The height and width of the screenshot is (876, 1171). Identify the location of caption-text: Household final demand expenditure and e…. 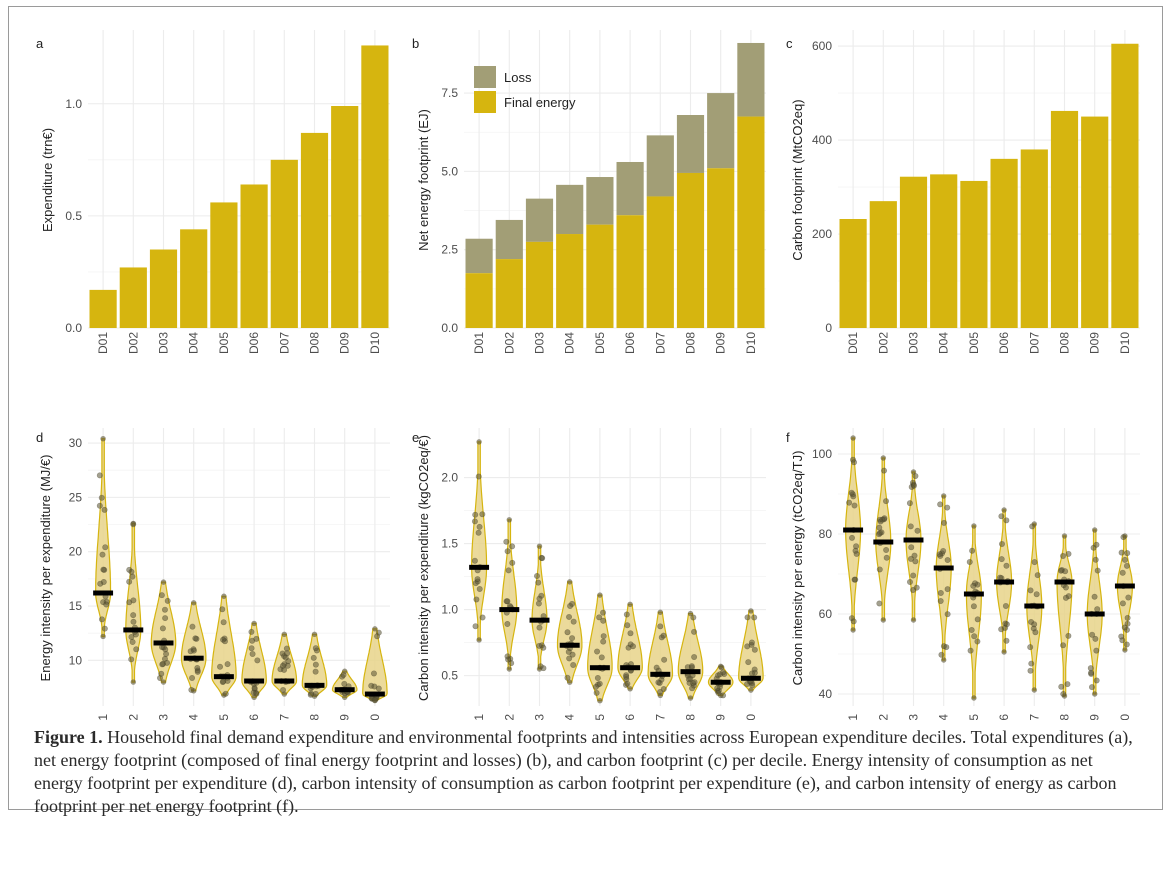
(583, 771).